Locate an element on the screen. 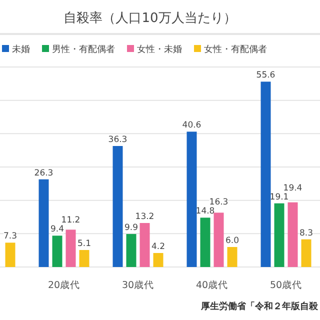 The image size is (320, 320). data-label: 26.3 is located at coordinates (44, 173).